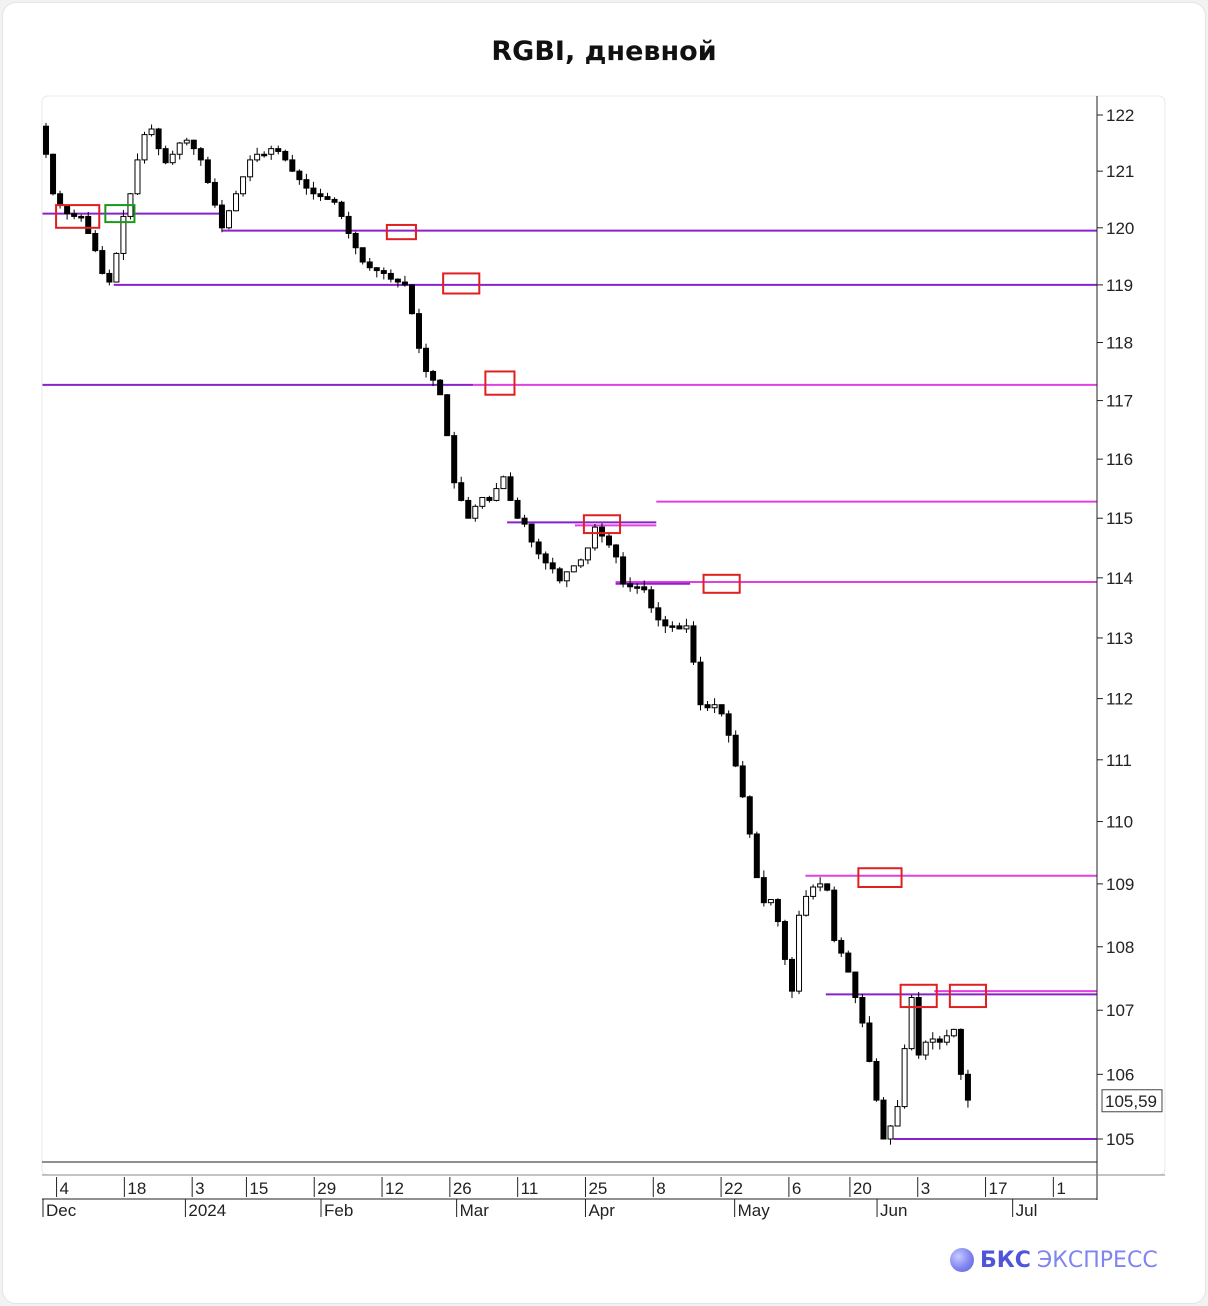 This screenshot has height=1306, width=1208. I want to click on x-month-tick-label: 2024, so click(207, 1210).